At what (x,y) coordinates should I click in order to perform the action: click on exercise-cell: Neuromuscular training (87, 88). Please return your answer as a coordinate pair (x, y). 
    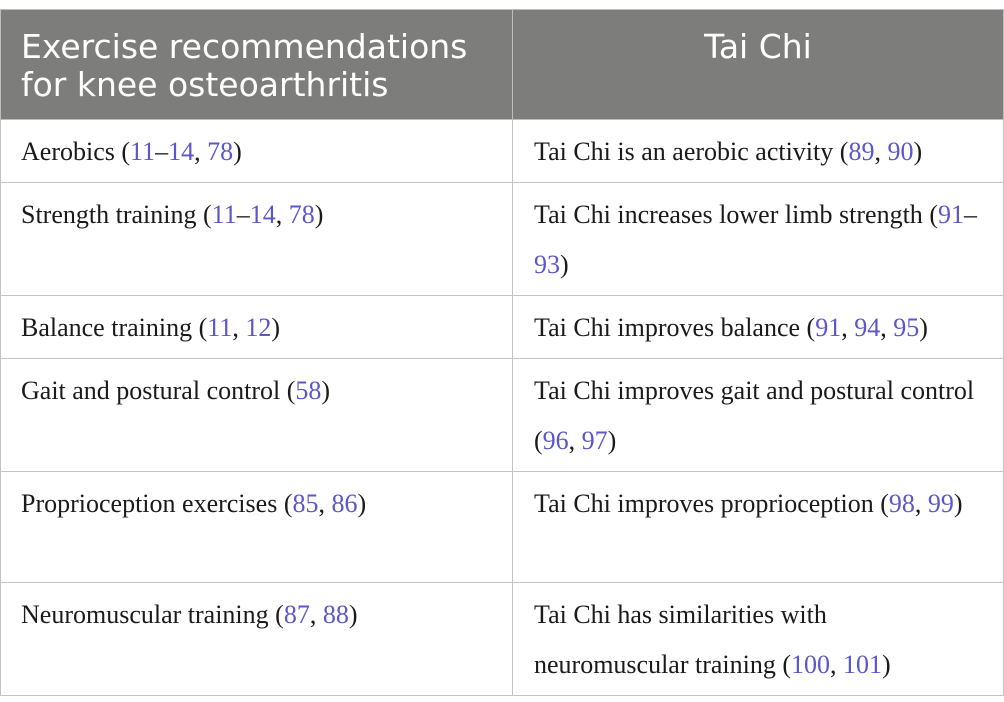
    Looking at the image, I should click on (256, 639).